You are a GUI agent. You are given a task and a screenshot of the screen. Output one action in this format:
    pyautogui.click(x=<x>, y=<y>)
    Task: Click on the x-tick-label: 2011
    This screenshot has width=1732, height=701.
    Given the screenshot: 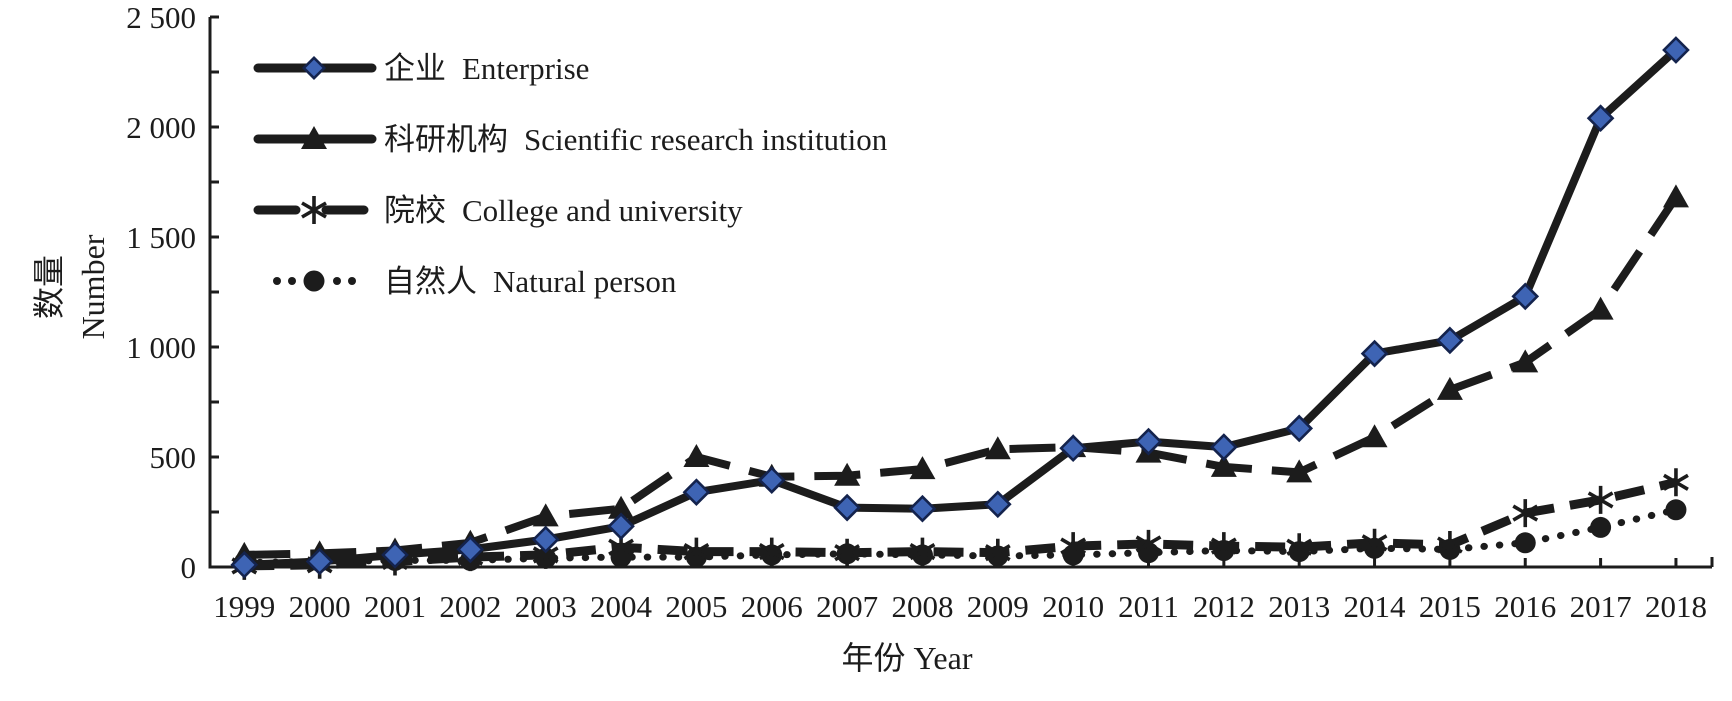 What is the action you would take?
    pyautogui.click(x=1148, y=606)
    